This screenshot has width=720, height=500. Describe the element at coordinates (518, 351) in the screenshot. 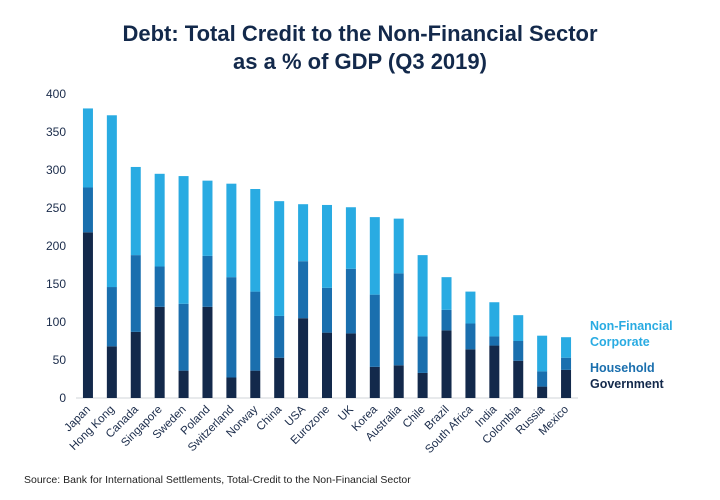

I see `bar-household-colombia` at that location.